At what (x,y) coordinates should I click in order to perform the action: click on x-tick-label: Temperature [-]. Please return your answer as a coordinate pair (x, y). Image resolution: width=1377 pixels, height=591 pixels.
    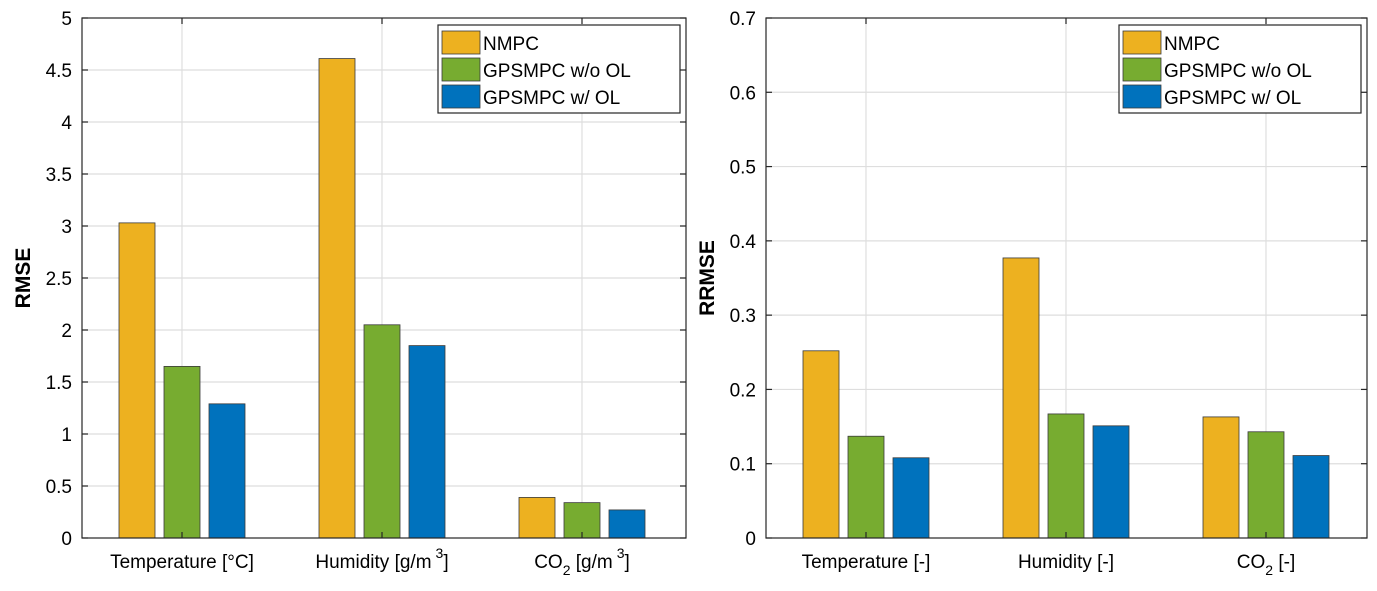
    Looking at the image, I should click on (866, 562).